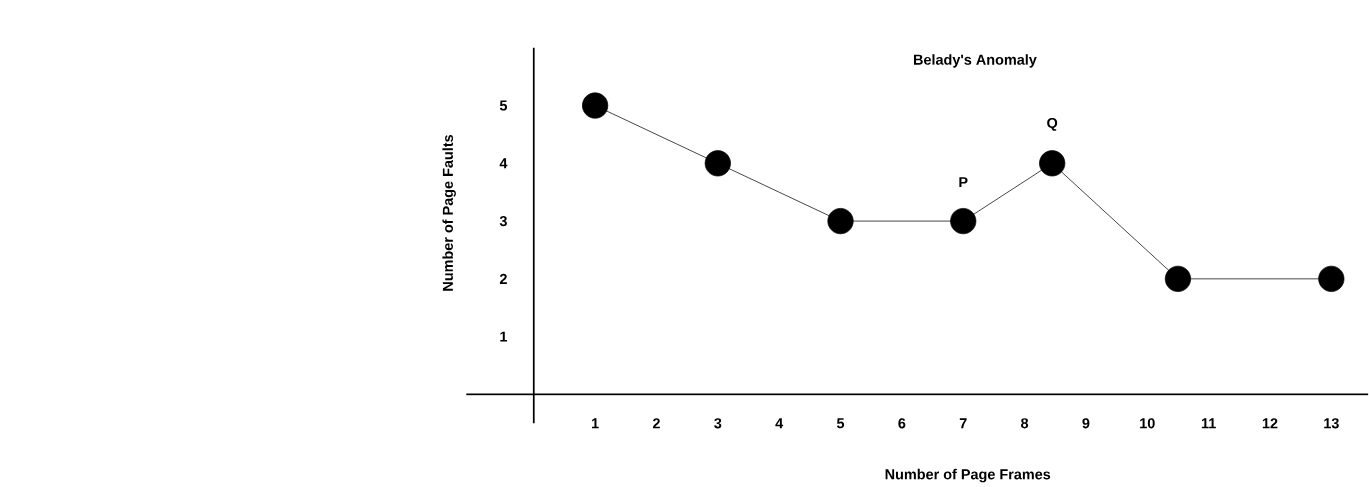 This screenshot has width=1369, height=487. What do you see at coordinates (968, 475) in the screenshot?
I see `x-axis-title: Number of Page Frames` at bounding box center [968, 475].